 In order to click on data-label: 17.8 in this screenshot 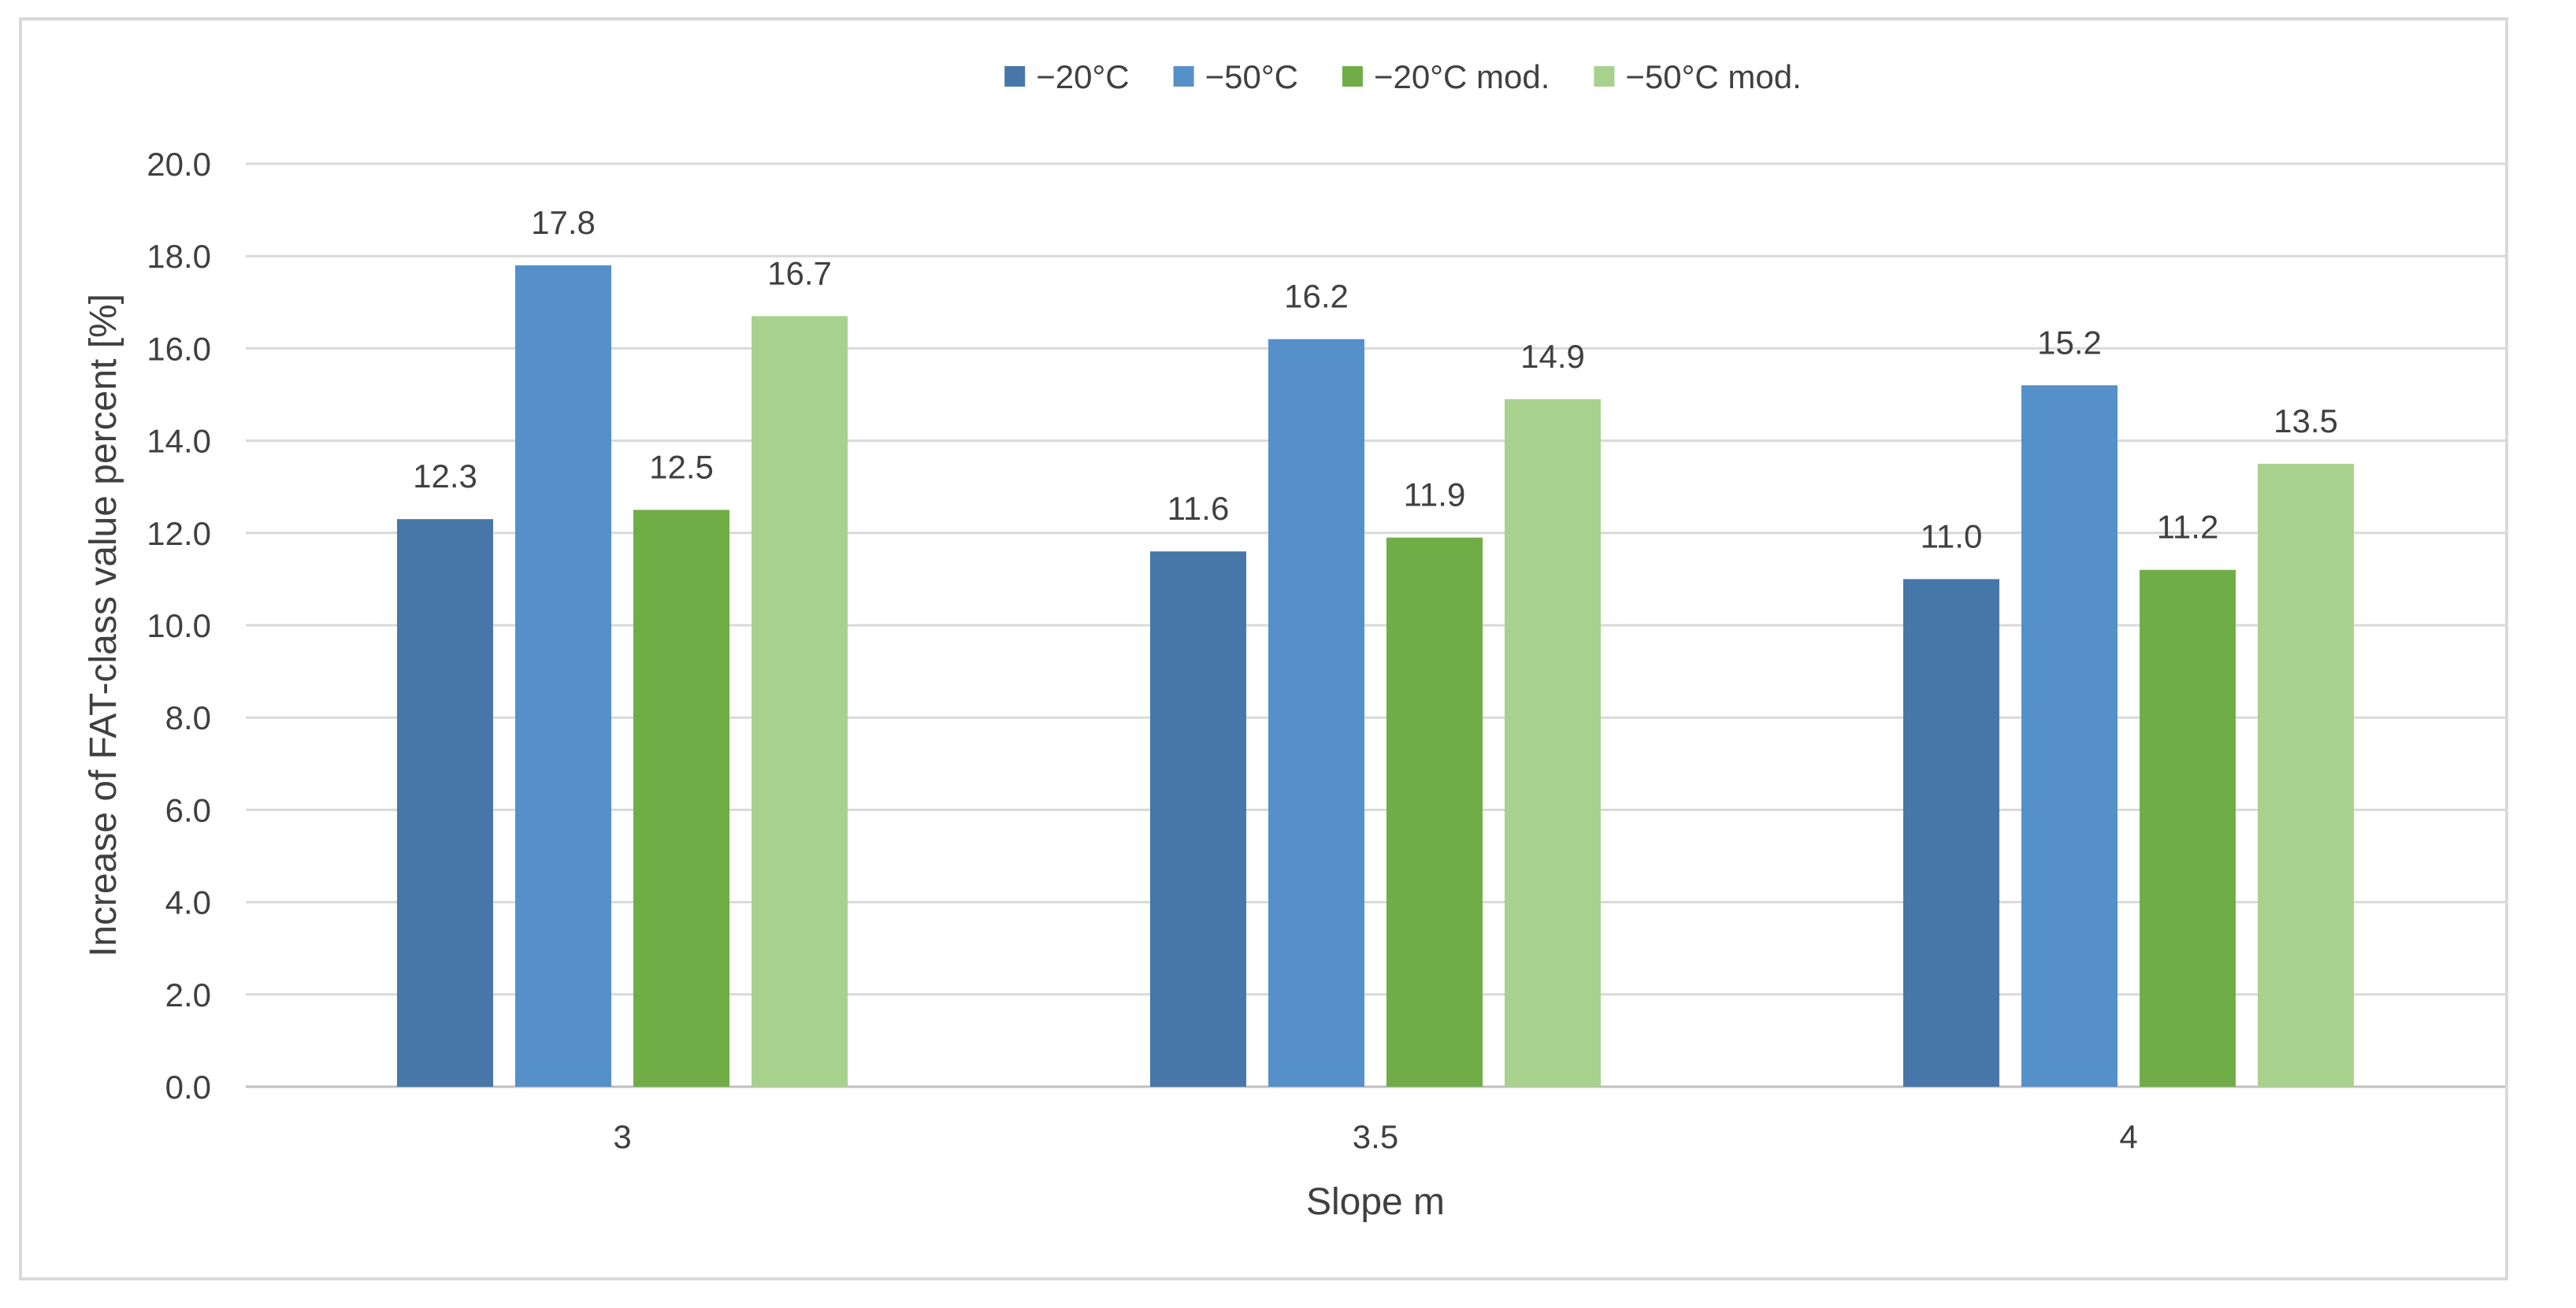, I will do `click(563, 222)`.